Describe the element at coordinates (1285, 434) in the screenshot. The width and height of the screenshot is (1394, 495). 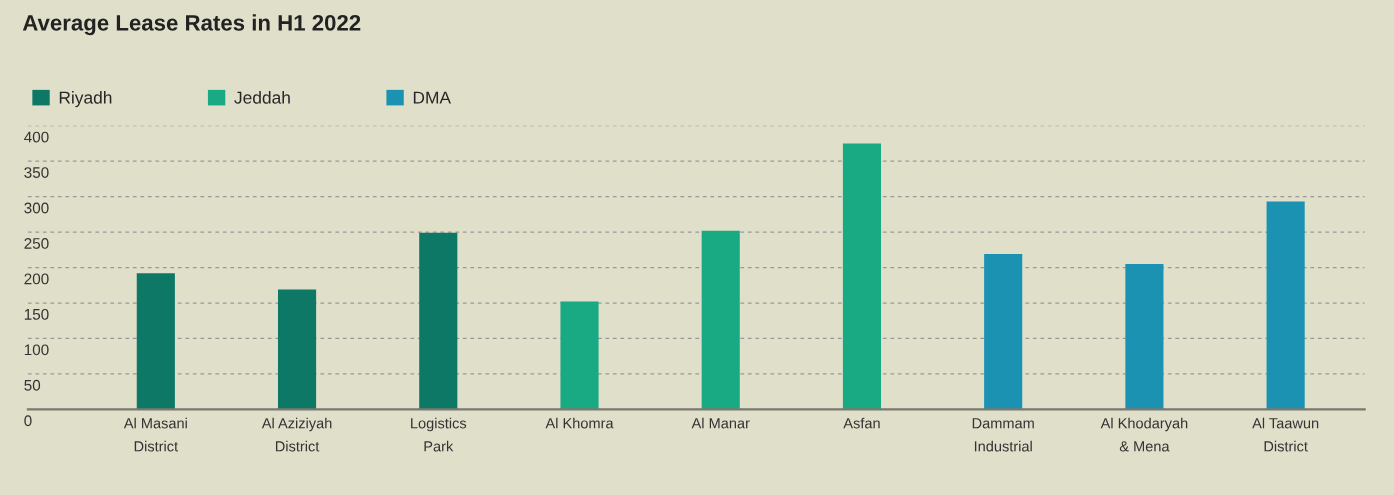
I see `x-tick-label: Al Taawun District` at that location.